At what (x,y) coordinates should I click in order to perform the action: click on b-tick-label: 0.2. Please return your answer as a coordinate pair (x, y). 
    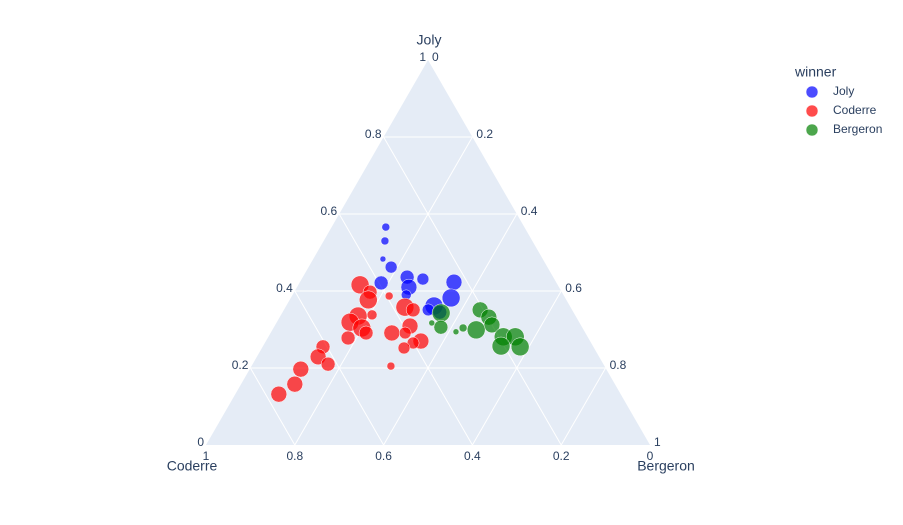
    Looking at the image, I should click on (561, 456).